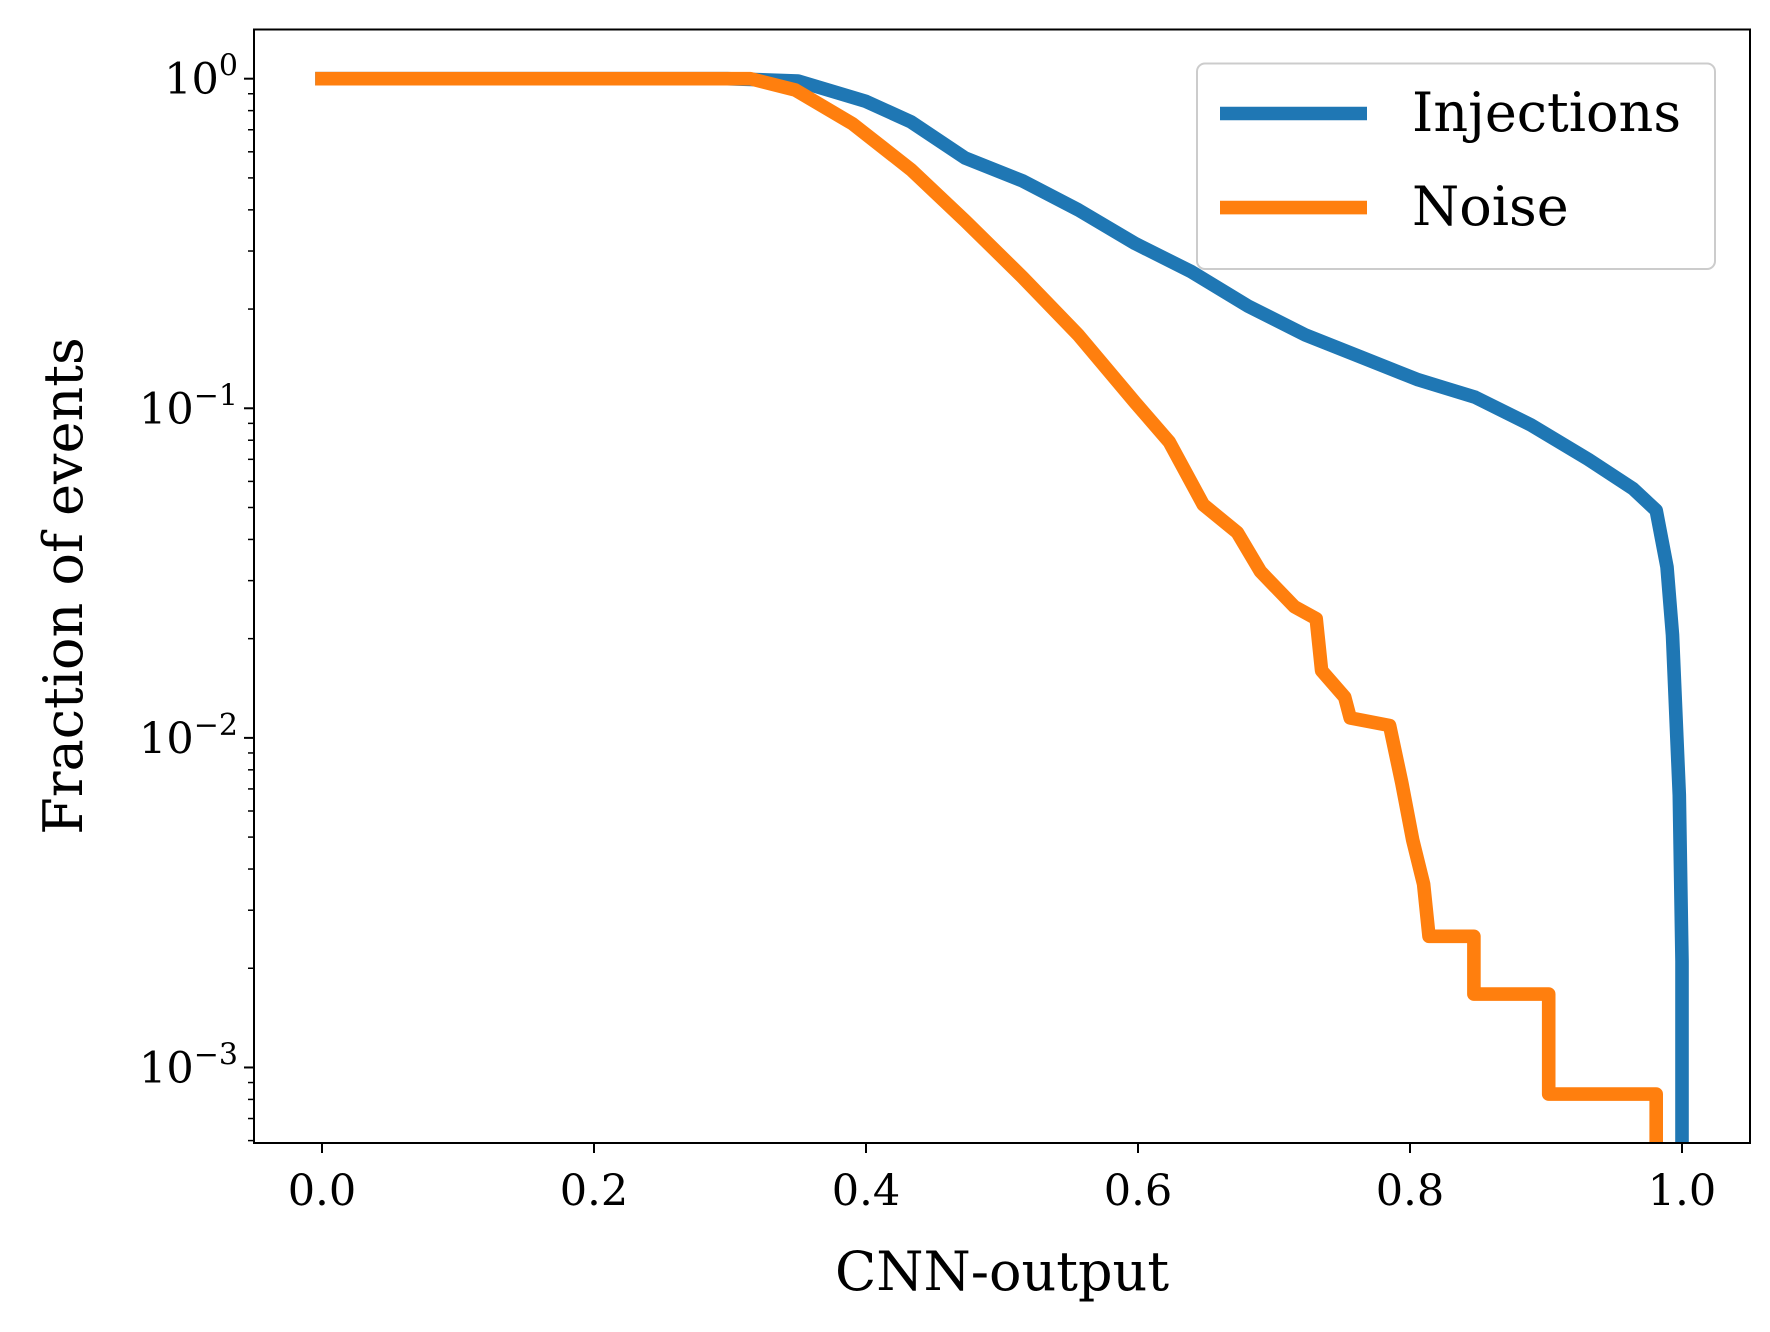  What do you see at coordinates (594, 1191) in the screenshot?
I see `x-tick-label: 0.2` at bounding box center [594, 1191].